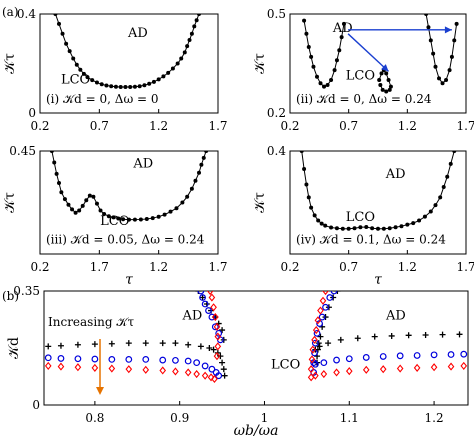 The image size is (474, 440). What do you see at coordinates (378, 191) in the screenshot?
I see `markers` at bounding box center [378, 191].